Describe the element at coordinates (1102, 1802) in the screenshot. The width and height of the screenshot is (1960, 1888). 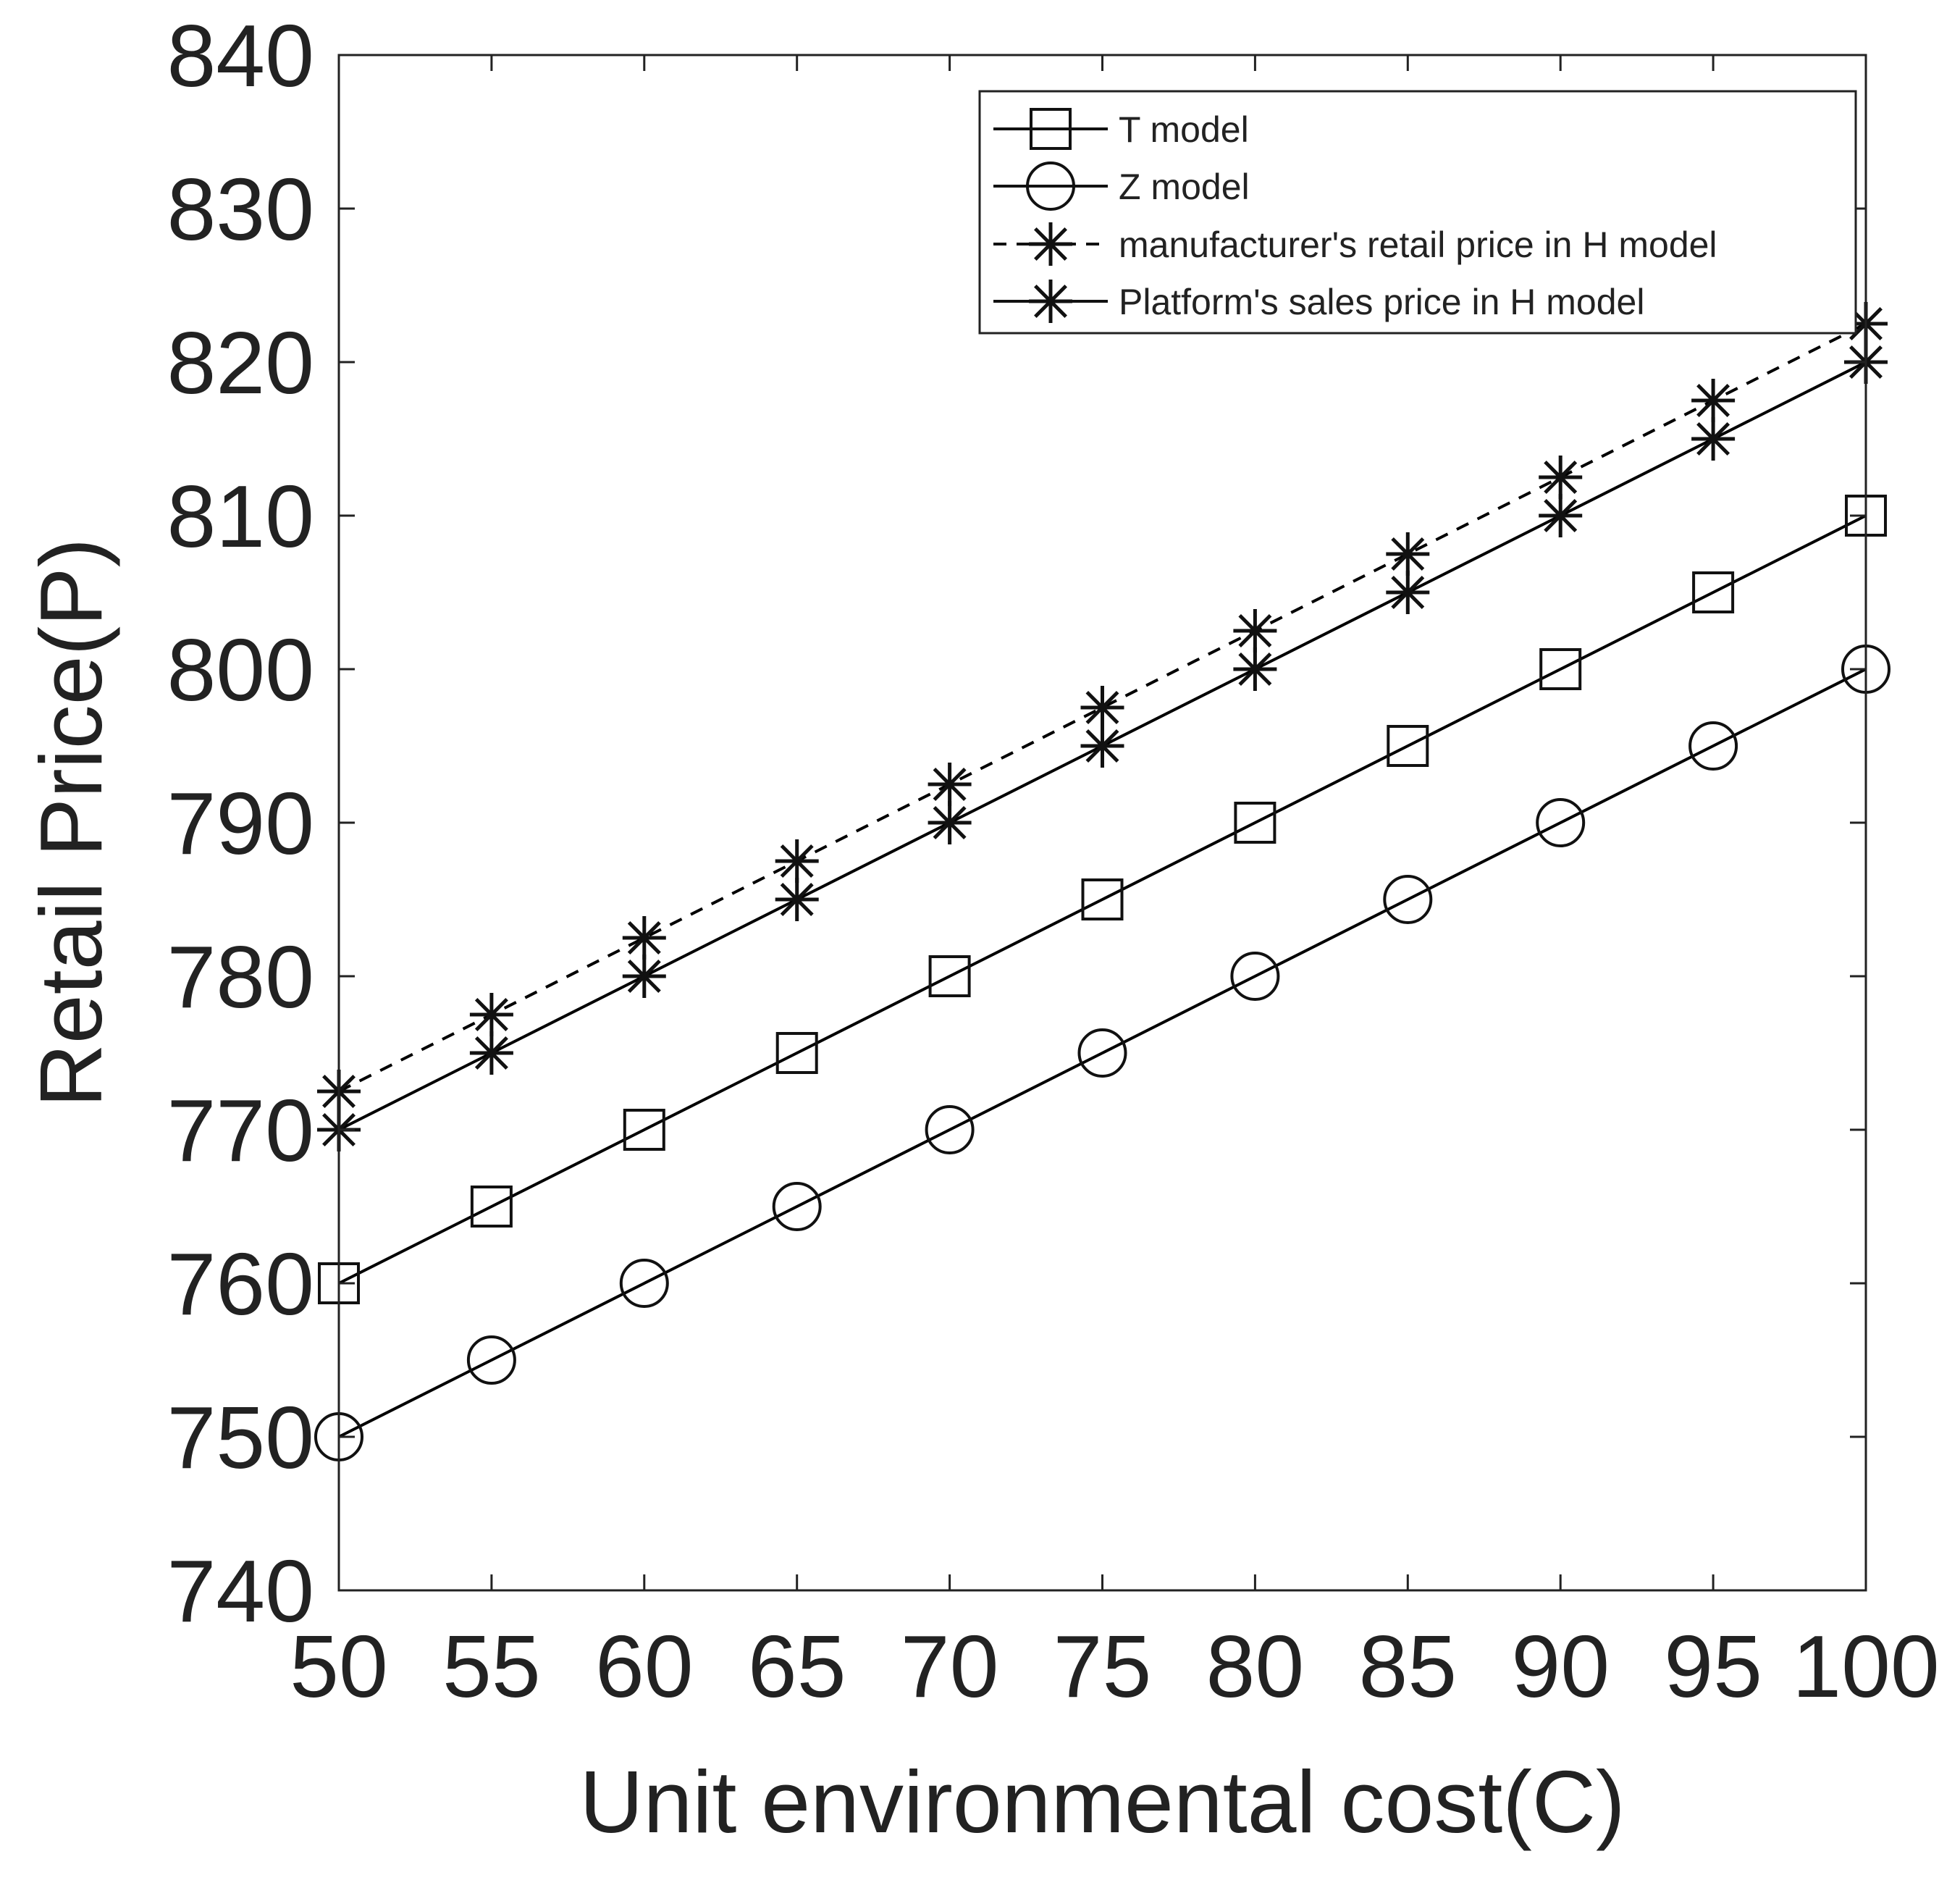
I see `x-axis-label: Unit environmental cost(C)` at that location.